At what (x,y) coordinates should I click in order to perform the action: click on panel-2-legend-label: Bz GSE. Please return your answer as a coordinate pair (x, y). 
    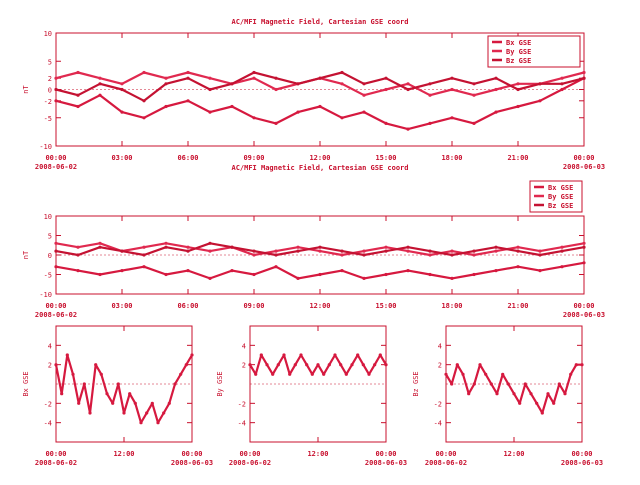
    Looking at the image, I should click on (560, 206).